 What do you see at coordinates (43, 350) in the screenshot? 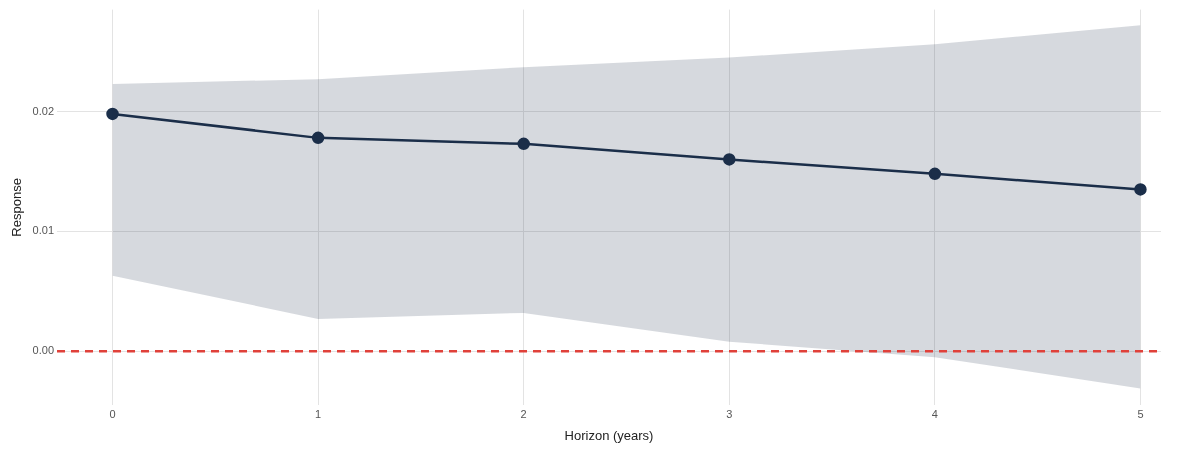
I see `y-tick-label: 0.00` at bounding box center [43, 350].